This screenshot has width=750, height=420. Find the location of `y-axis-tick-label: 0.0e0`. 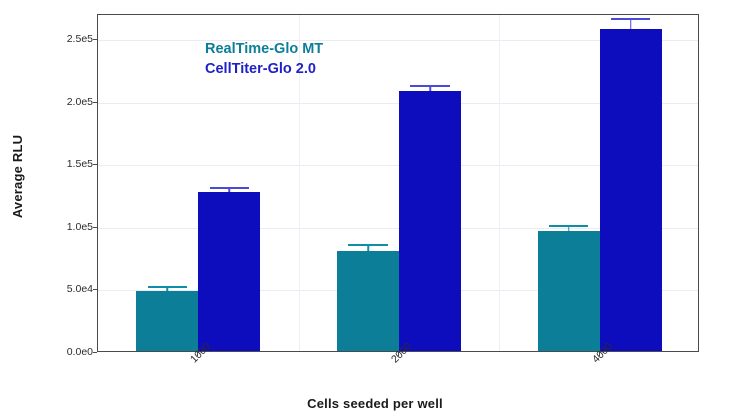

y-axis-tick-label: 0.0e0 is located at coordinates (79, 352).